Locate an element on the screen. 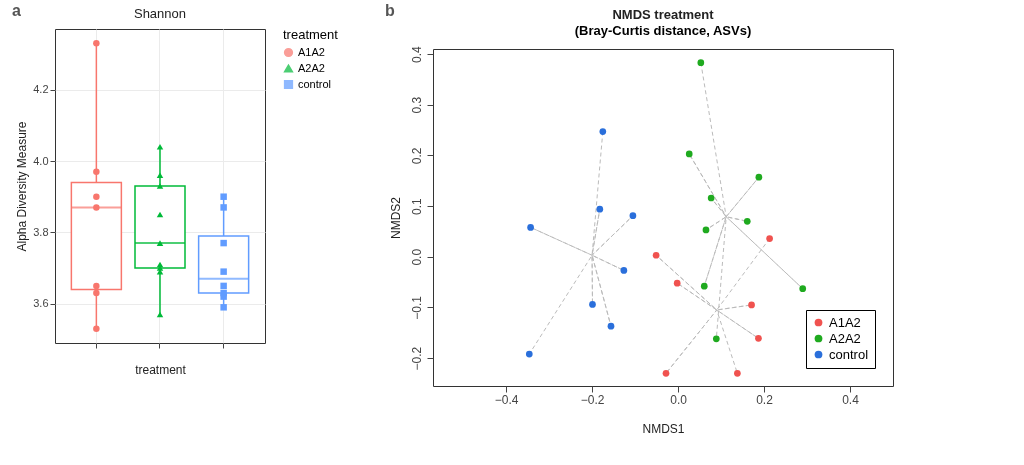 Image resolution: width=1024 pixels, height=465 pixels. y-tick-label: 0.4 is located at coordinates (416, 54).